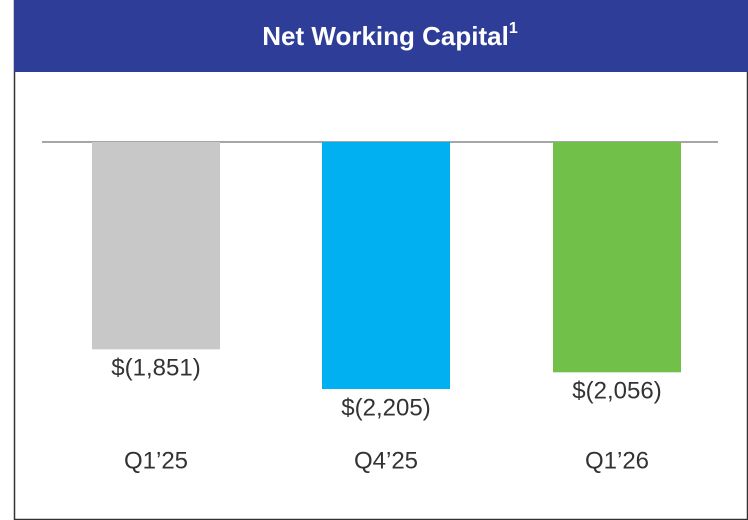  Describe the element at coordinates (385, 36) in the screenshot. I see `title-text: Net Working Capital` at that location.